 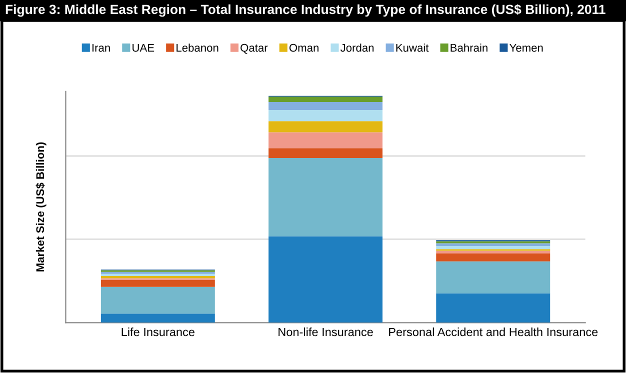 I want to click on legend-label: Bahrain, so click(x=469, y=48).